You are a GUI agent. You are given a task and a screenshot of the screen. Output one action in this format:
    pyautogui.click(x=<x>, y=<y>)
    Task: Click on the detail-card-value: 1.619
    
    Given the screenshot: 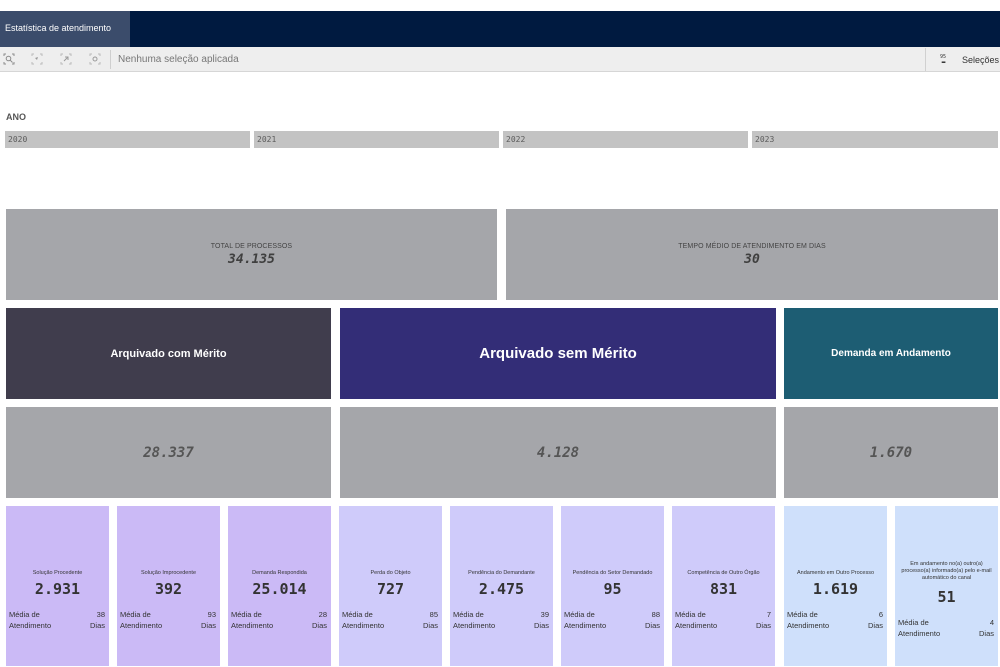 What is the action you would take?
    pyautogui.click(x=835, y=589)
    